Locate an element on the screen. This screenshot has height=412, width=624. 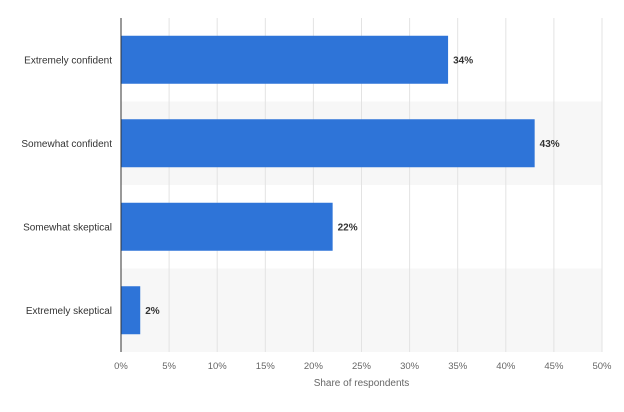
x-tick-label: 5% is located at coordinates (169, 366).